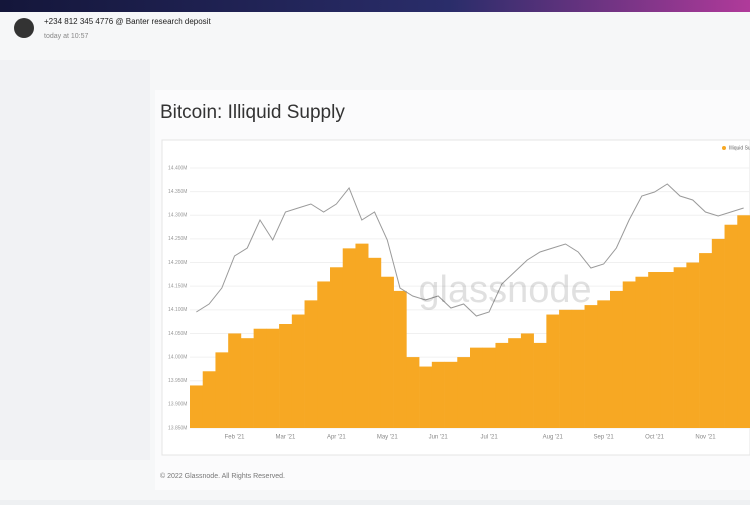 This screenshot has height=505, width=750. Describe the element at coordinates (177, 310) in the screenshot. I see `y-tick-label: 14.100M` at that location.